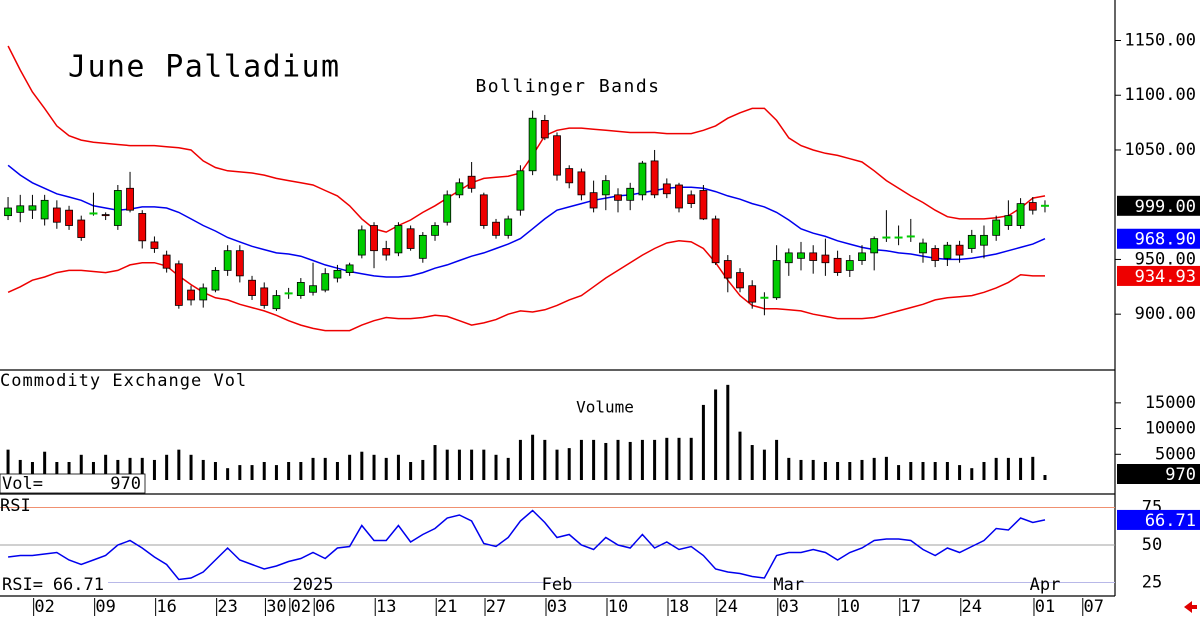  I want to click on x-tick-label: 16, so click(166, 607).